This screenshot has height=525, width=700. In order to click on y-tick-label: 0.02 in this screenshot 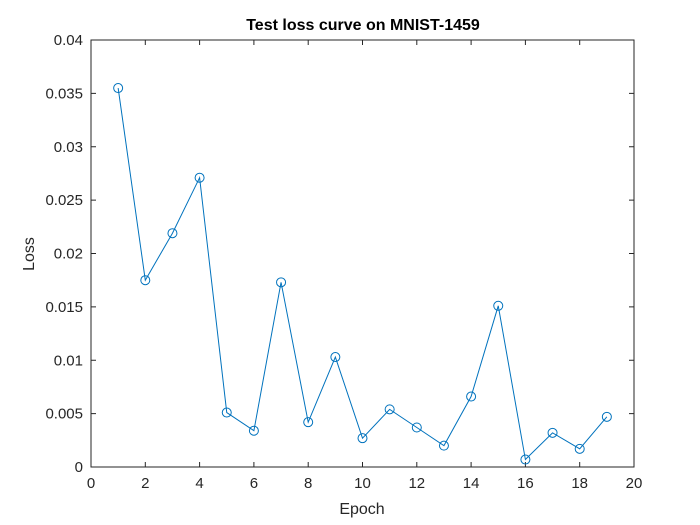, I will do `click(68, 254)`.